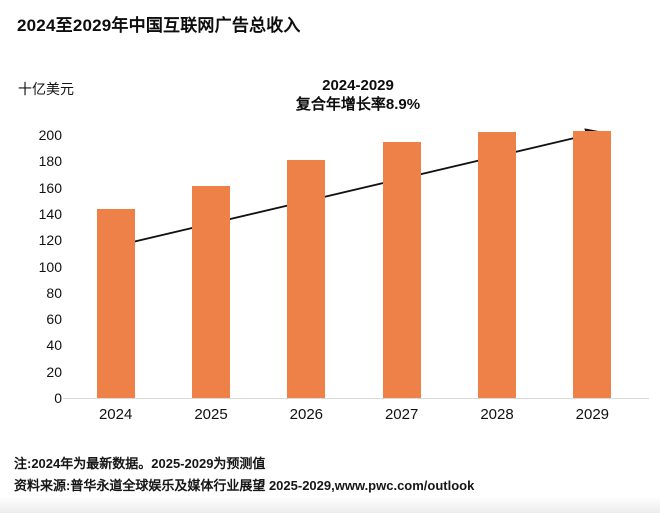 This screenshot has width=660, height=513. Describe the element at coordinates (58, 398) in the screenshot. I see `y-tick-label-0: 0` at that location.